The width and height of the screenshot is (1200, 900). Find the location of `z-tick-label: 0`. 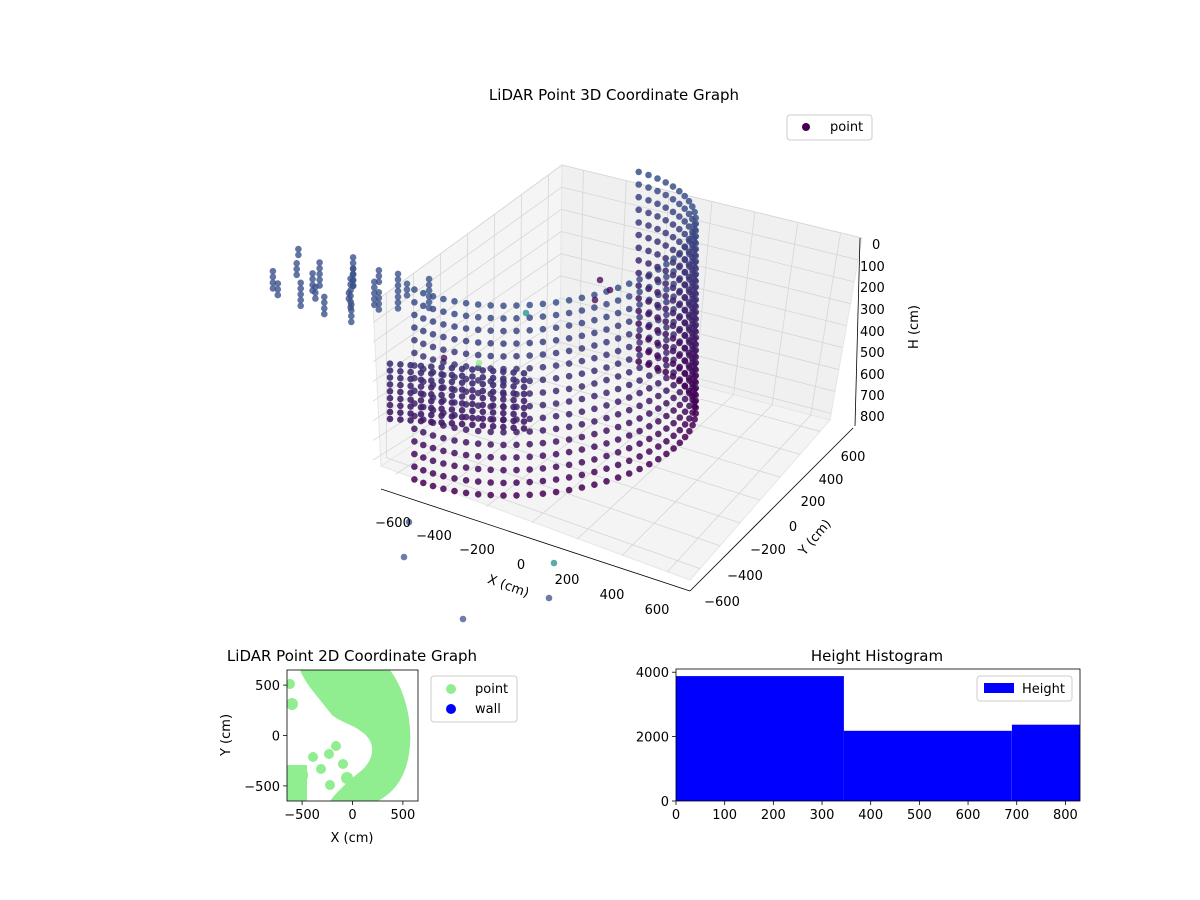

z-tick-label: 0 is located at coordinates (876, 245).